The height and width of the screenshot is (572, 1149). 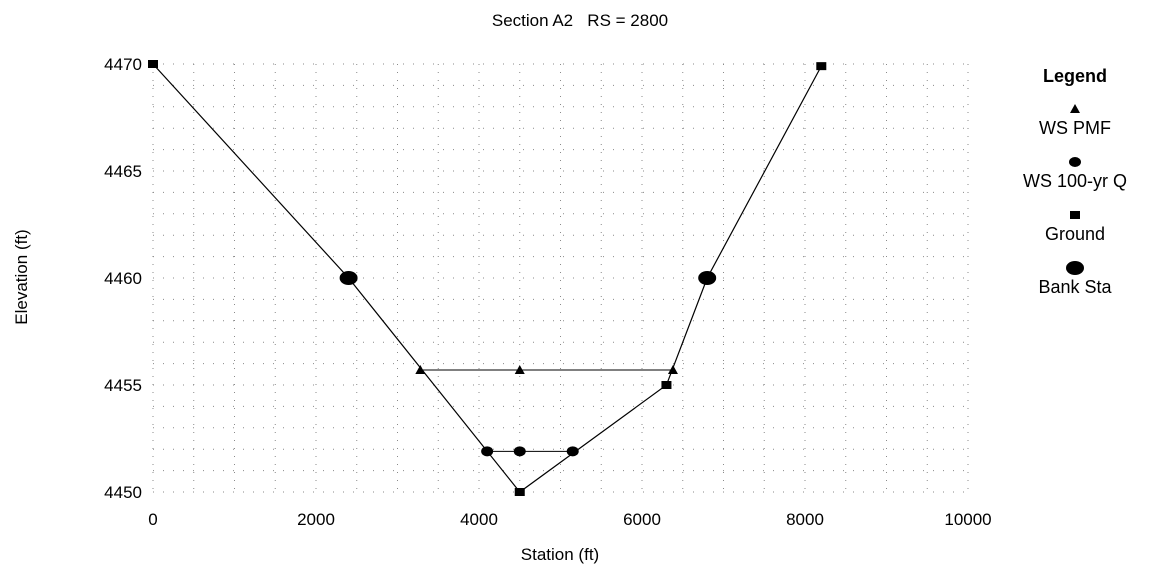 I want to click on legend-marker-bank-sta, so click(x=1075, y=268).